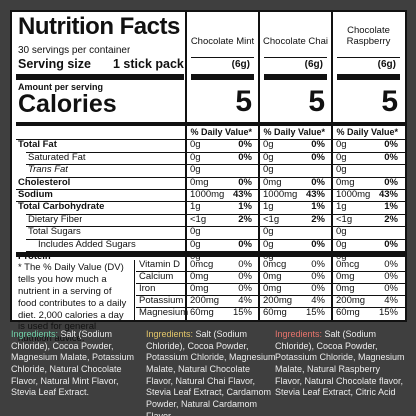  I want to click on mineral-label: Magnesium, so click(164, 313).